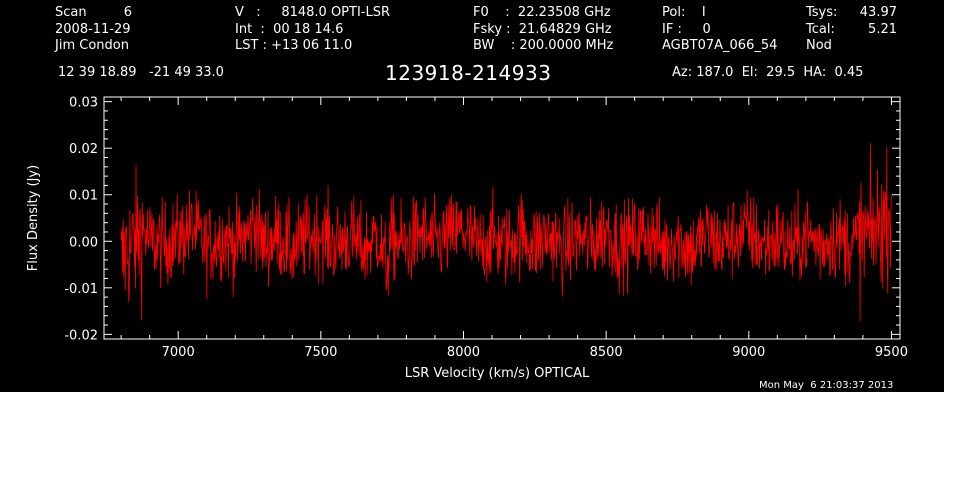 The width and height of the screenshot is (962, 490). What do you see at coordinates (820, 29) in the screenshot?
I see `tcal-label: Tcal:` at bounding box center [820, 29].